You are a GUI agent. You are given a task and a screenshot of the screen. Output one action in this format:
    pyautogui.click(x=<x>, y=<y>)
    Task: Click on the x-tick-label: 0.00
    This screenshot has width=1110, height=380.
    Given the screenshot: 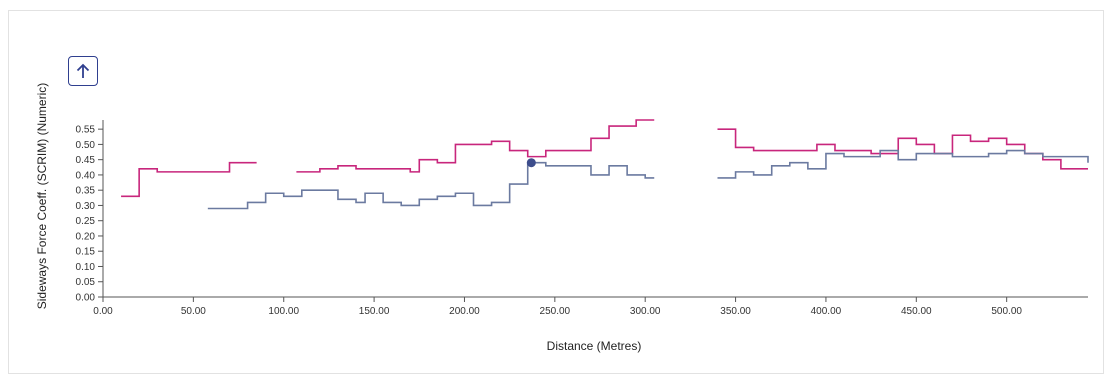 What is the action you would take?
    pyautogui.click(x=103, y=311)
    